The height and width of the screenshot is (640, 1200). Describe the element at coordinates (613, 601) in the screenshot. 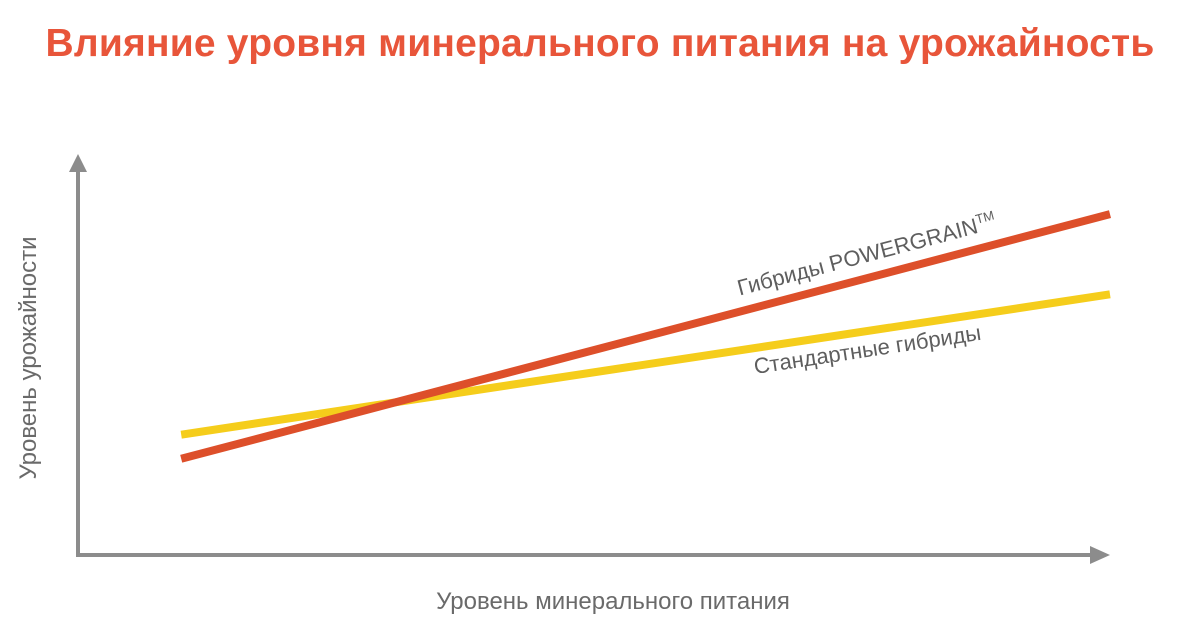

I see `x-axis-label: Уровень минерального питания` at that location.